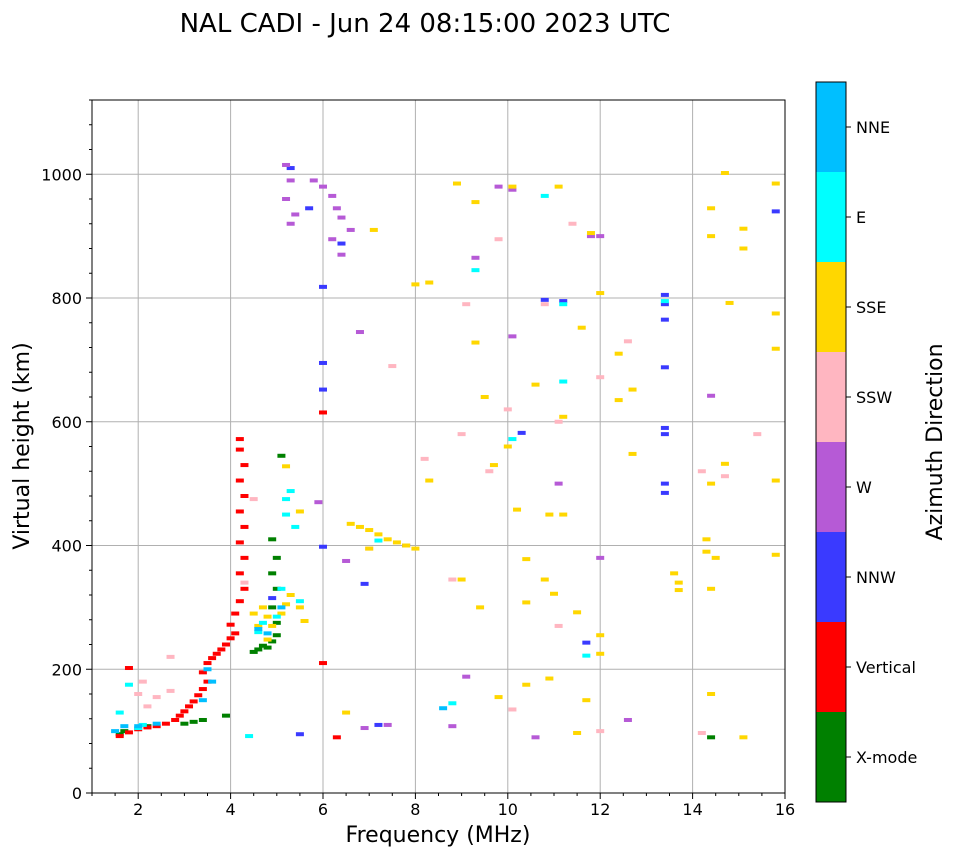  Describe the element at coordinates (66, 422) in the screenshot. I see `y-tick-label: 600` at that location.